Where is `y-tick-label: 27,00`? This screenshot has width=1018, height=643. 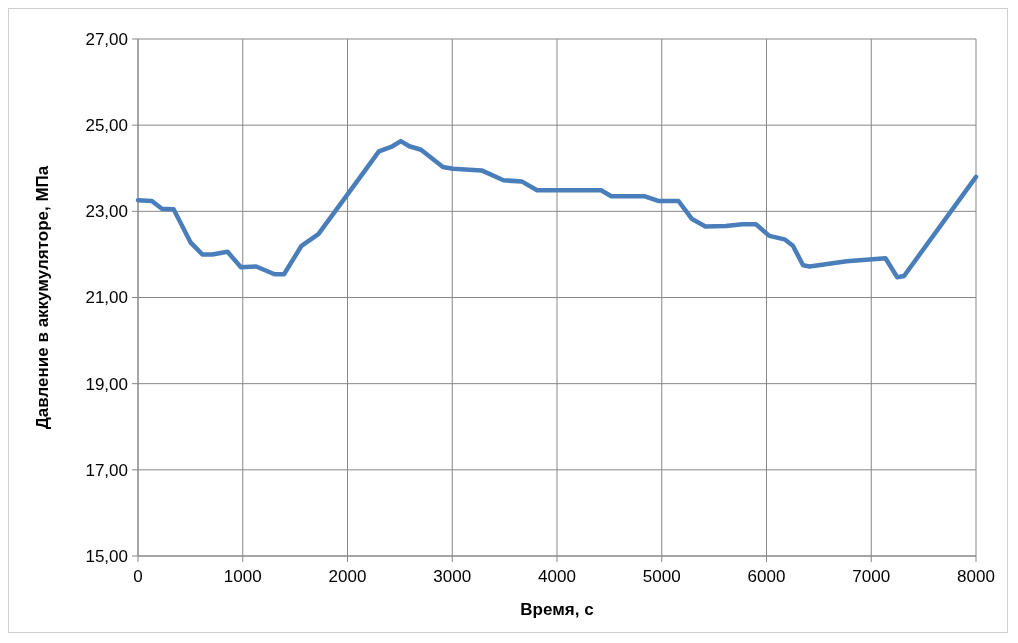 y-tick-label: 27,00 is located at coordinates (106, 39).